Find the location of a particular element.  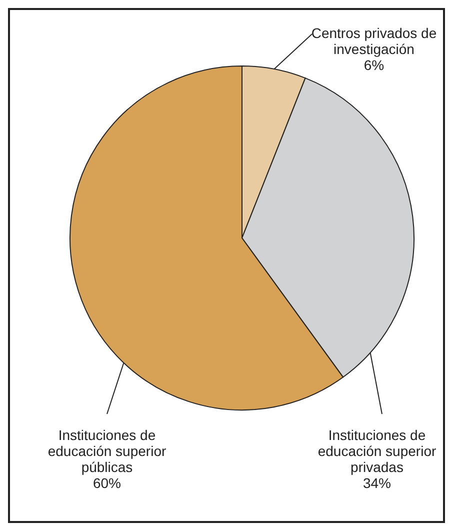

slice-label: Instituciones de educación superior públicas is located at coordinates (107, 451).